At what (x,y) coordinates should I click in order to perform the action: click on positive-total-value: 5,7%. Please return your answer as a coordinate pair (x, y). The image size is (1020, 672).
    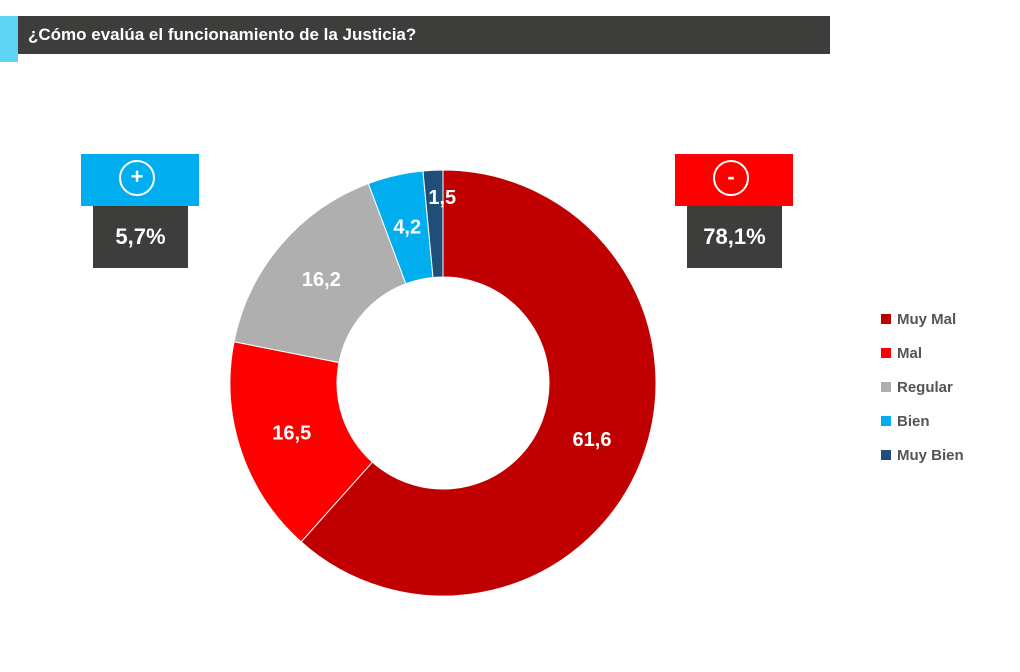
    Looking at the image, I should click on (140, 237).